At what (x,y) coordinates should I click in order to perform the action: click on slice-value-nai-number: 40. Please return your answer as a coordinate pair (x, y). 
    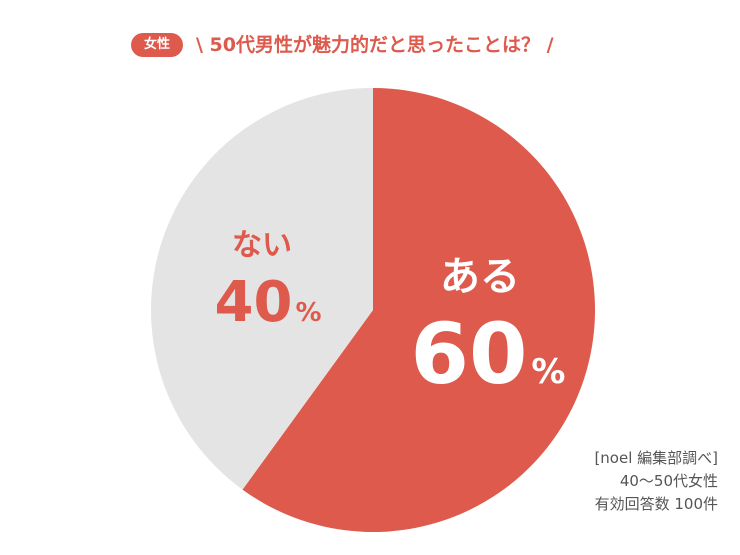
    Looking at the image, I should click on (254, 302).